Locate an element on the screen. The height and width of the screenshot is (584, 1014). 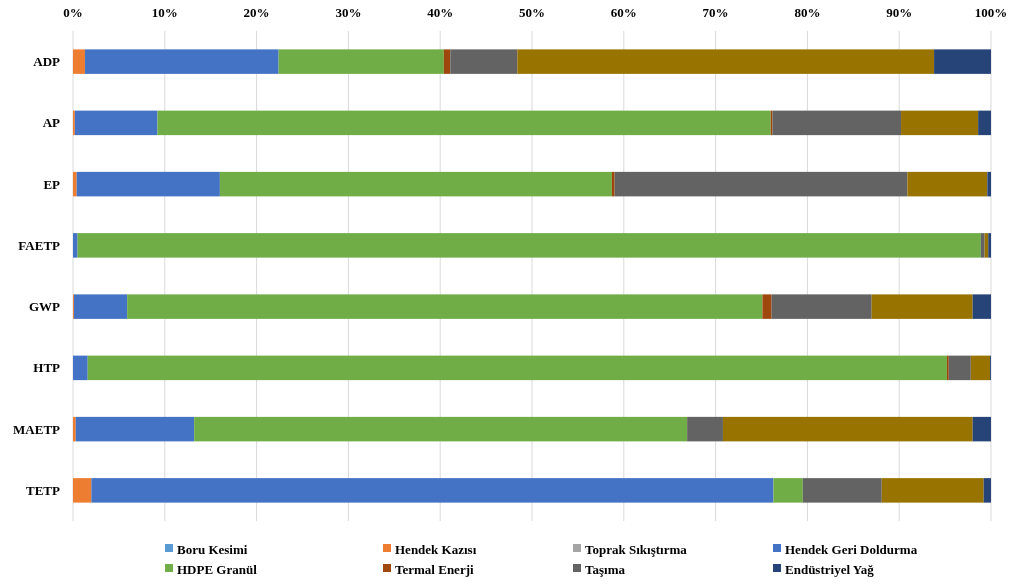
legend-label: Endüstriyel Yağ is located at coordinates (830, 569).